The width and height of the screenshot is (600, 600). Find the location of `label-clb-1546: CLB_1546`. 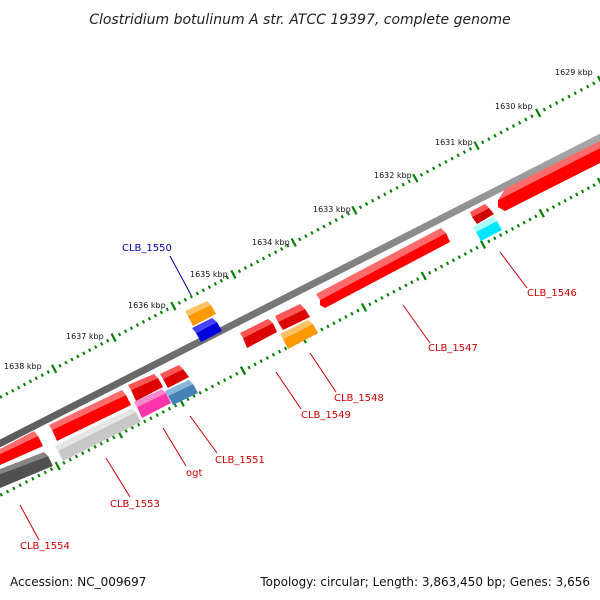

label-clb-1546: CLB_1546 is located at coordinates (552, 293).